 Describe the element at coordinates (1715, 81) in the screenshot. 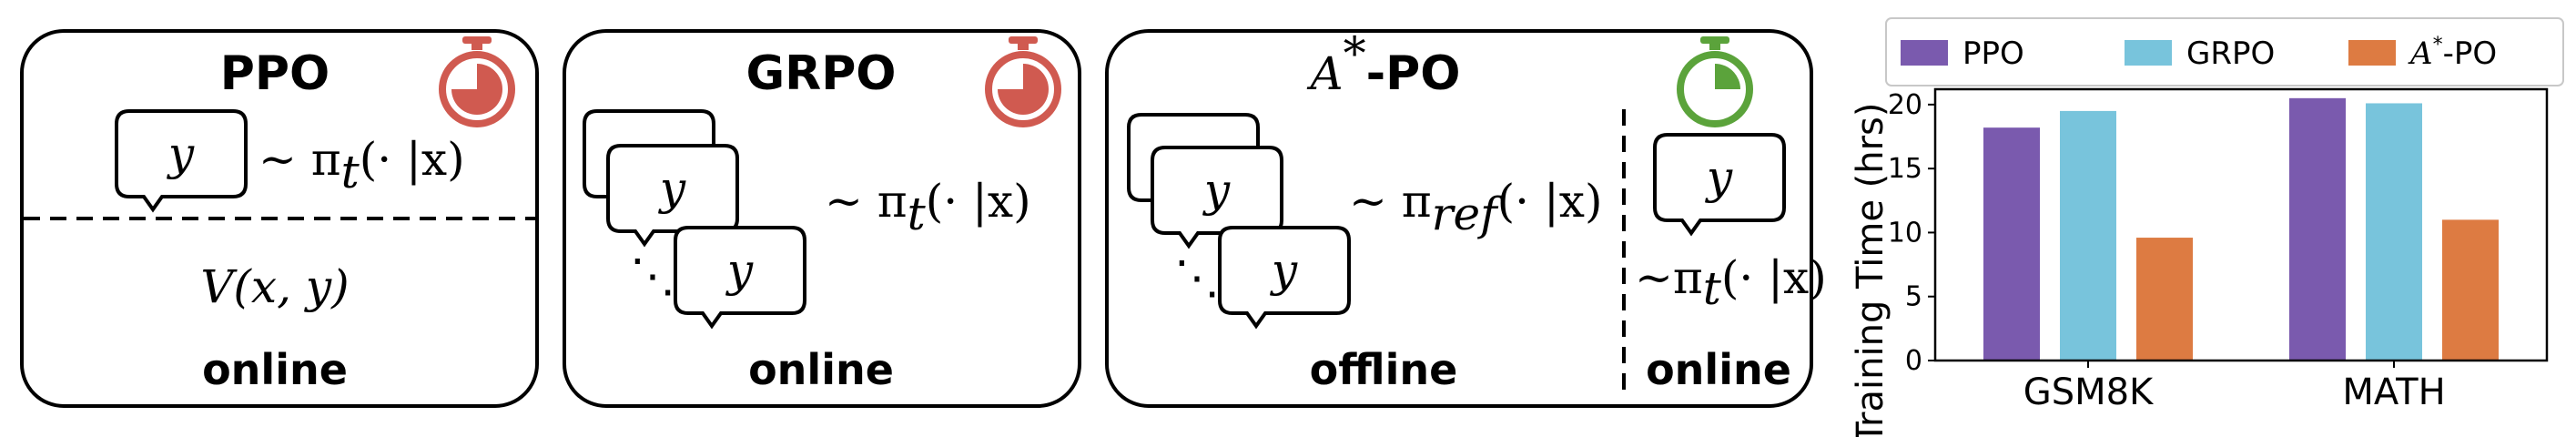

I see `apo-timer-icon` at that location.